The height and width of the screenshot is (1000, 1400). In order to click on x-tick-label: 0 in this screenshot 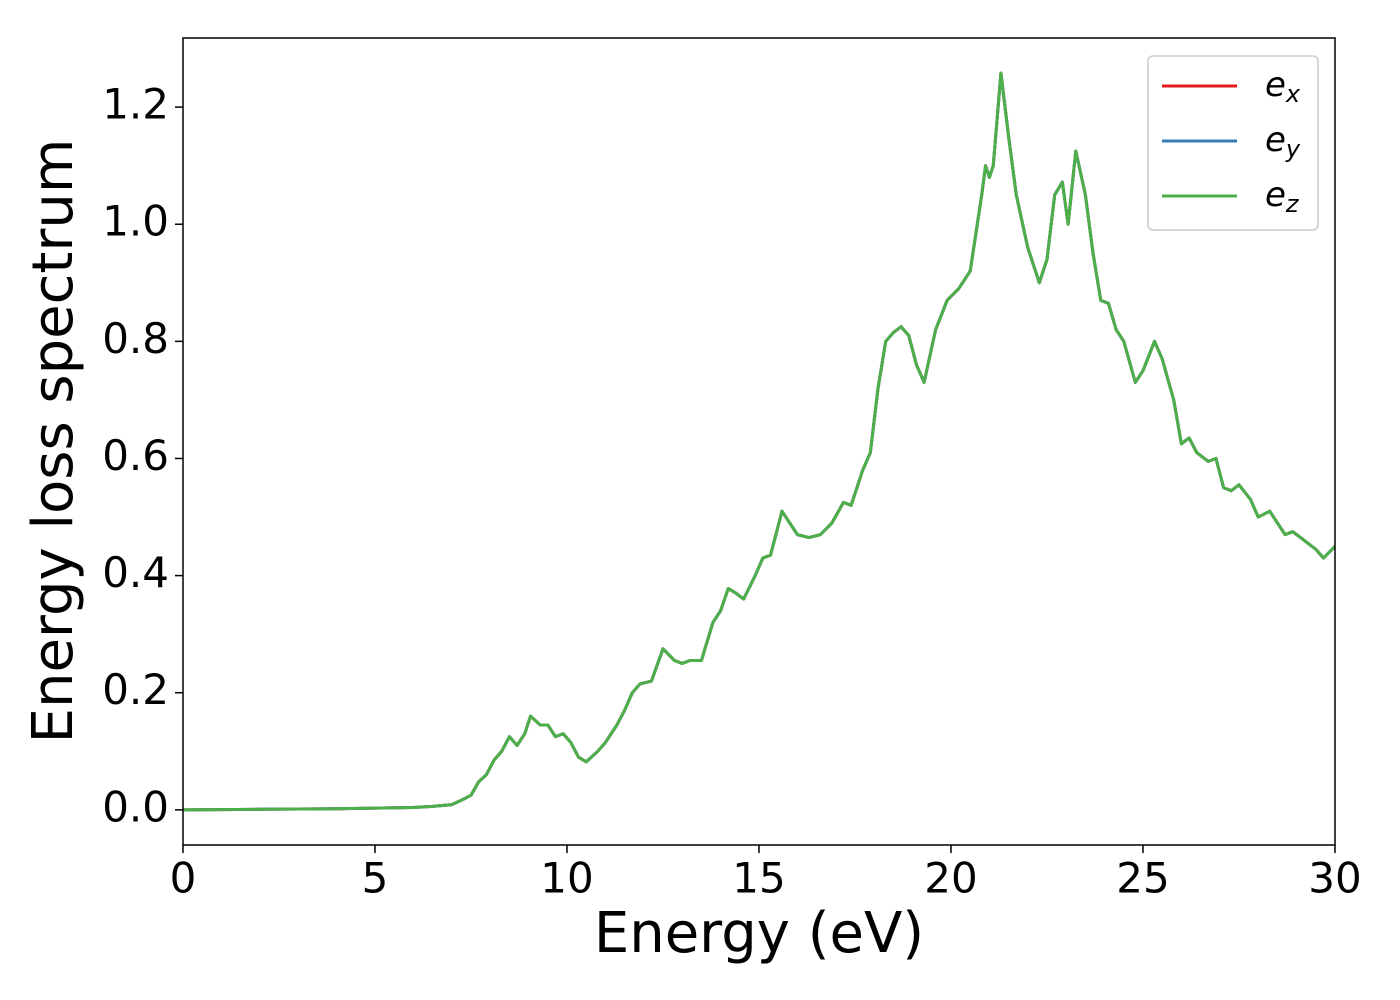, I will do `click(183, 878)`.